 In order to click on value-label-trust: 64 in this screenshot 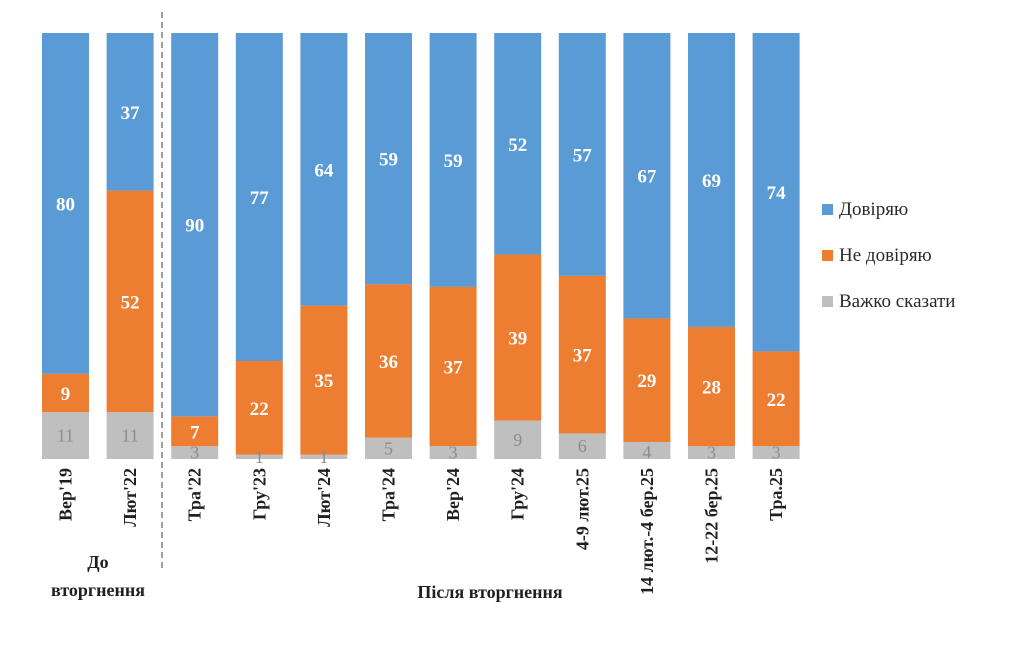, I will do `click(324, 170)`.